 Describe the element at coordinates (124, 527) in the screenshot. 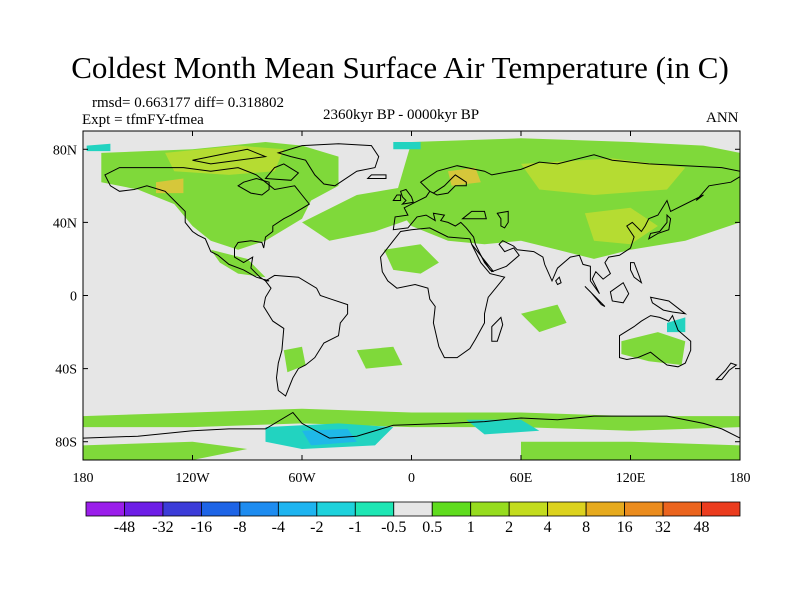

I see `colorbar-label: -48` at that location.